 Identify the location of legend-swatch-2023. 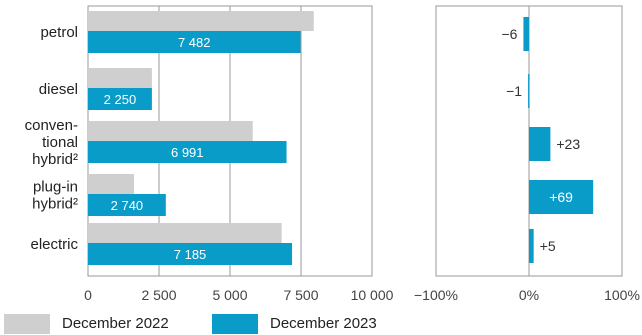
(235, 324).